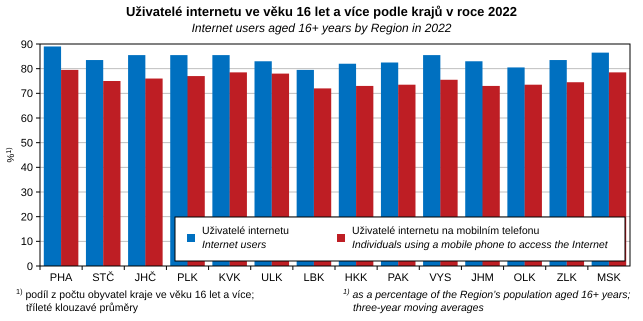 This screenshot has width=643, height=321. I want to click on y-tick-label: 20, so click(26, 218).